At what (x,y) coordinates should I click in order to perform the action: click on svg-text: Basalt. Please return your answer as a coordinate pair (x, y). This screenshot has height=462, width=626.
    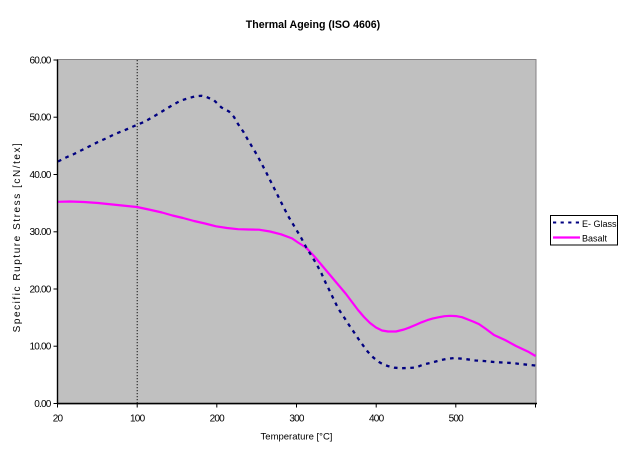
    Looking at the image, I should click on (595, 239).